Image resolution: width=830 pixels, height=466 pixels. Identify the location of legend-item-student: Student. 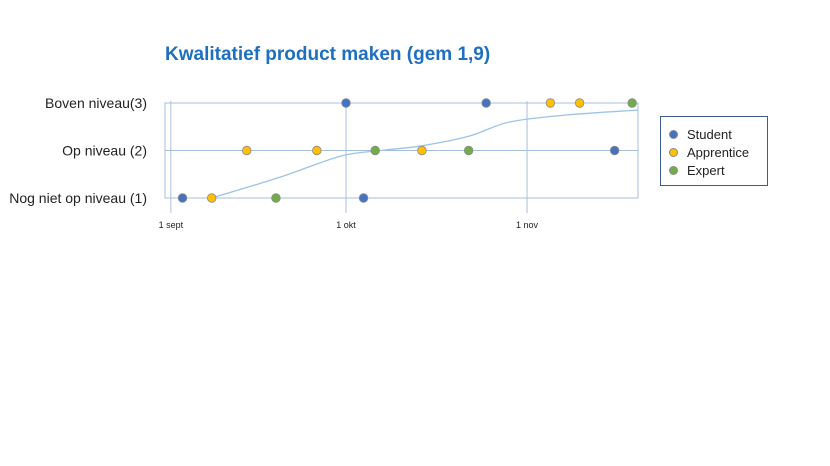
(700, 134).